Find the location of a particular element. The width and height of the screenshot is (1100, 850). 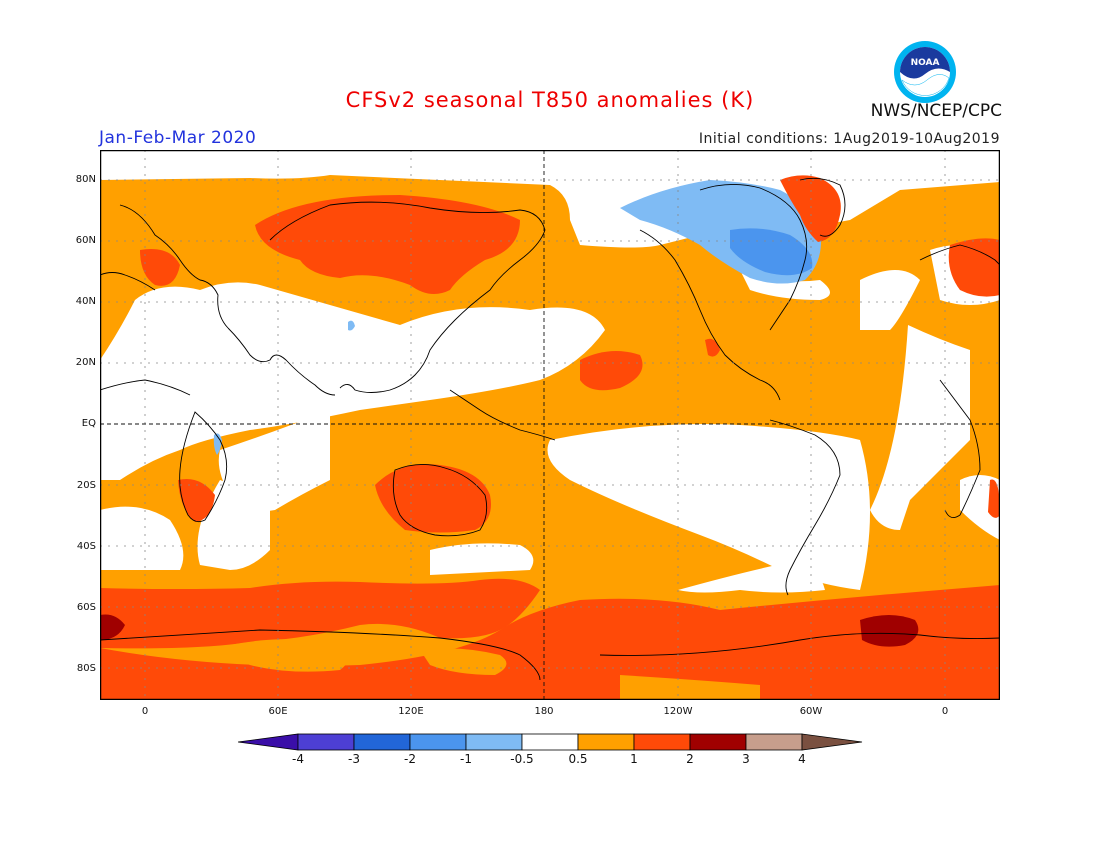

colorbar-tick-label: -2 is located at coordinates (410, 759).